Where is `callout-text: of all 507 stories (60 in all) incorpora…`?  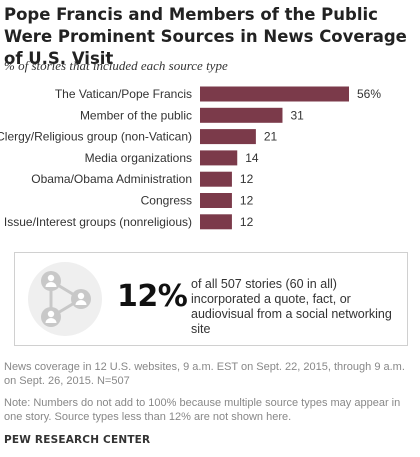
callout-text: of all 507 stories (60 in all) incorpora… is located at coordinates (291, 306).